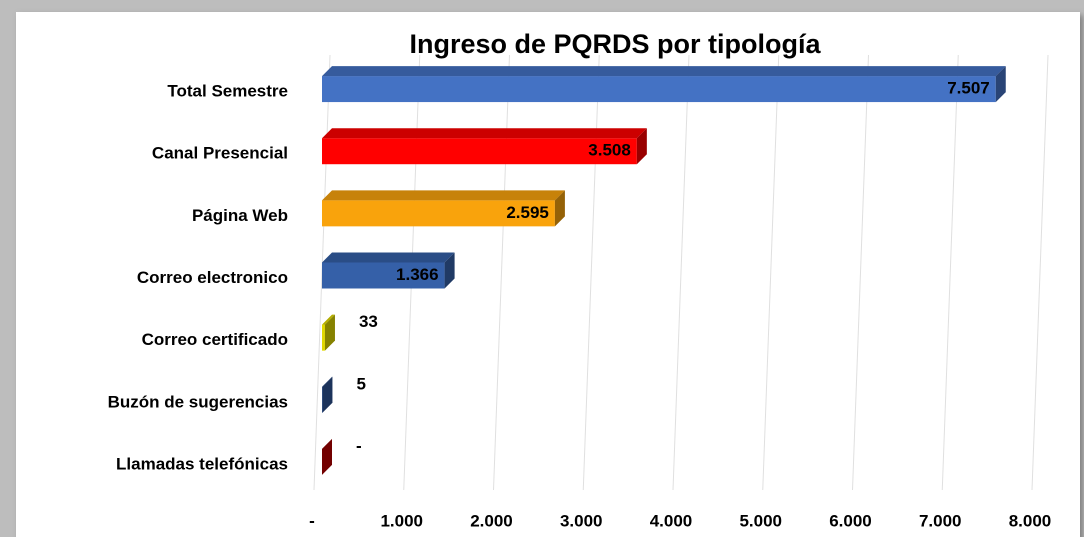 This screenshot has height=537, width=1084. I want to click on data-label: 1.366, so click(417, 274).